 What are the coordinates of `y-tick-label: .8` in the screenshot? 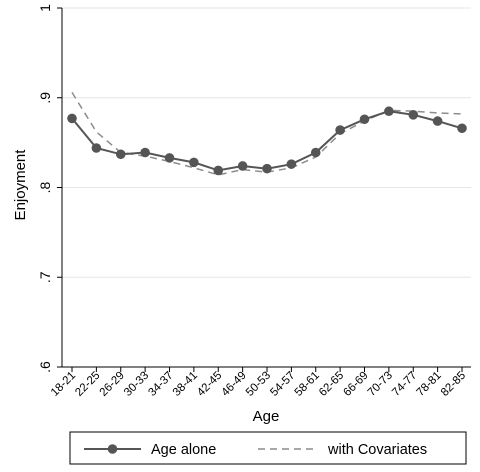 It's located at (45, 187).